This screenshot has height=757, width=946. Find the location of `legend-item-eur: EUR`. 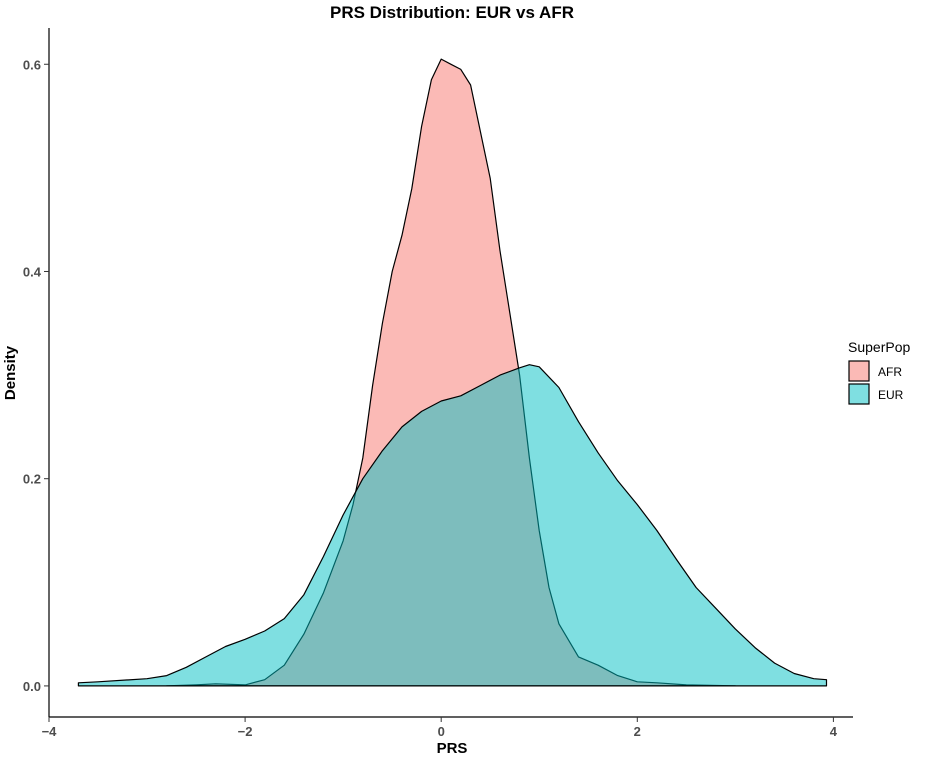

legend-item-eur: EUR is located at coordinates (876, 394).